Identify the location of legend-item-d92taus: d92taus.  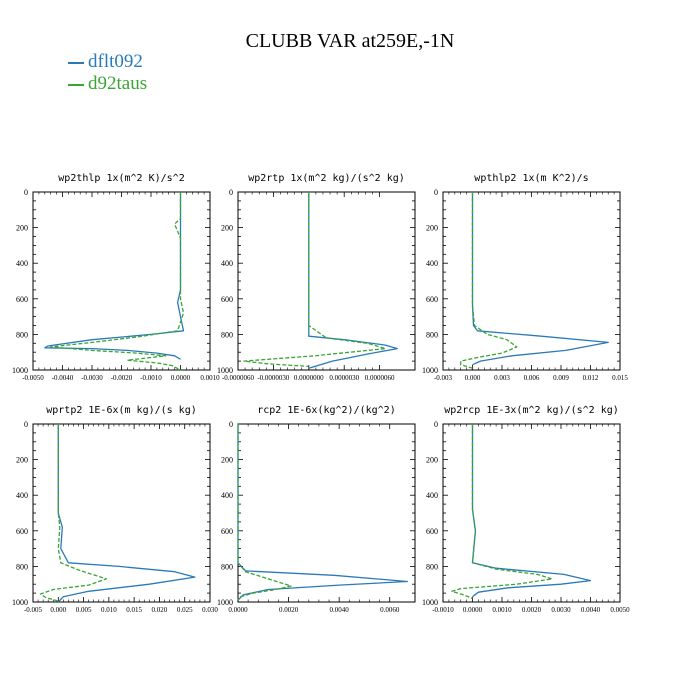
(107, 84).